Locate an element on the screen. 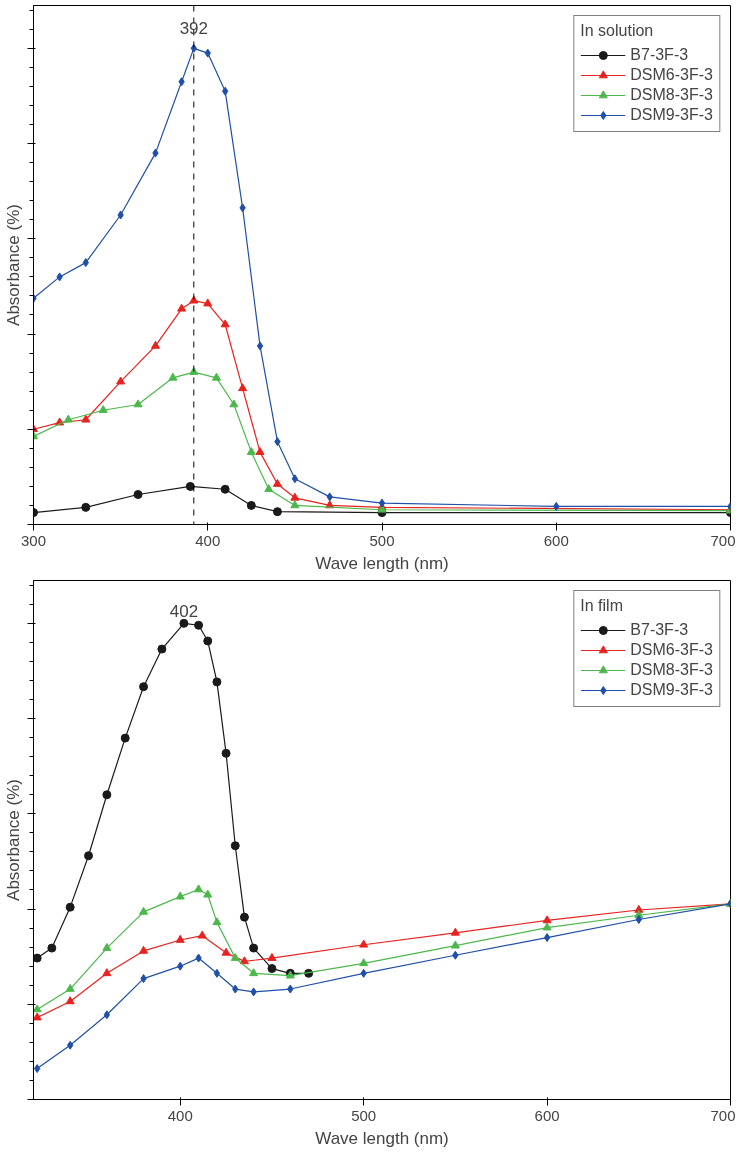 Image resolution: width=740 pixels, height=1163 pixels. legend-title: In solution is located at coordinates (617, 31).